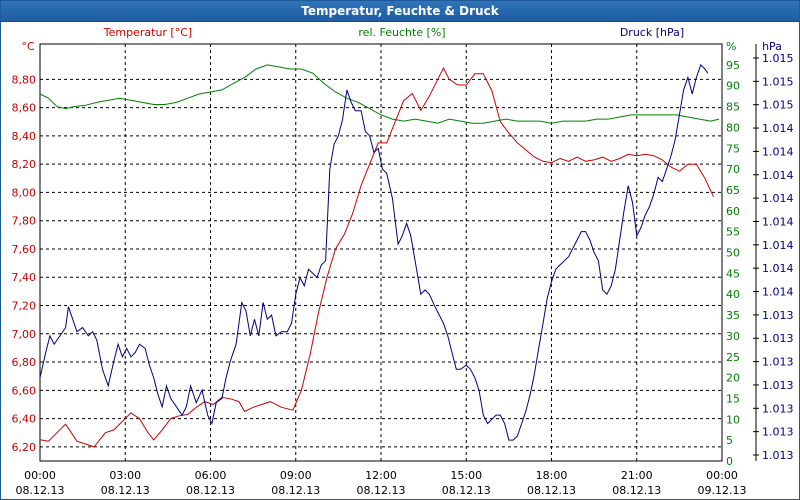  What do you see at coordinates (652, 32) in the screenshot?
I see `legend-pressure: Druck [hPa]` at bounding box center [652, 32].